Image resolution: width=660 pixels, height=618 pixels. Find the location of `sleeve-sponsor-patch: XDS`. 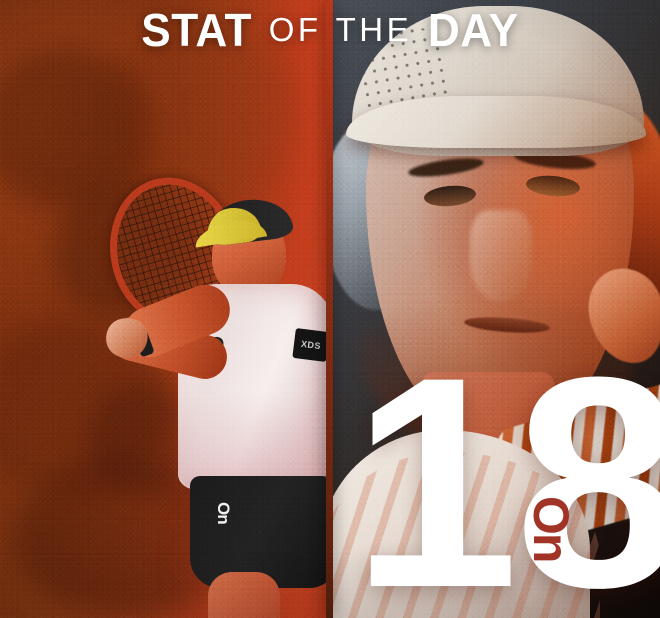

sleeve-sponsor-patch: XDS is located at coordinates (311, 345).